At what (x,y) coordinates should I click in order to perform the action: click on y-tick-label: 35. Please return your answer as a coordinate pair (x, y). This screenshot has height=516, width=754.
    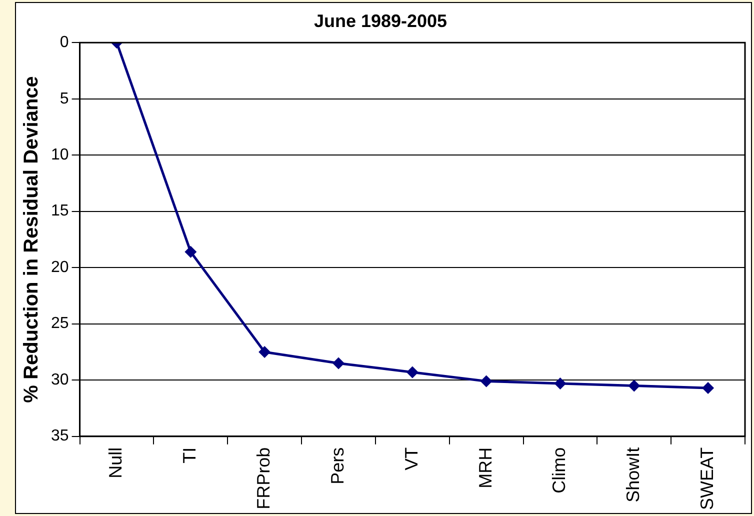
    Looking at the image, I should click on (60, 436).